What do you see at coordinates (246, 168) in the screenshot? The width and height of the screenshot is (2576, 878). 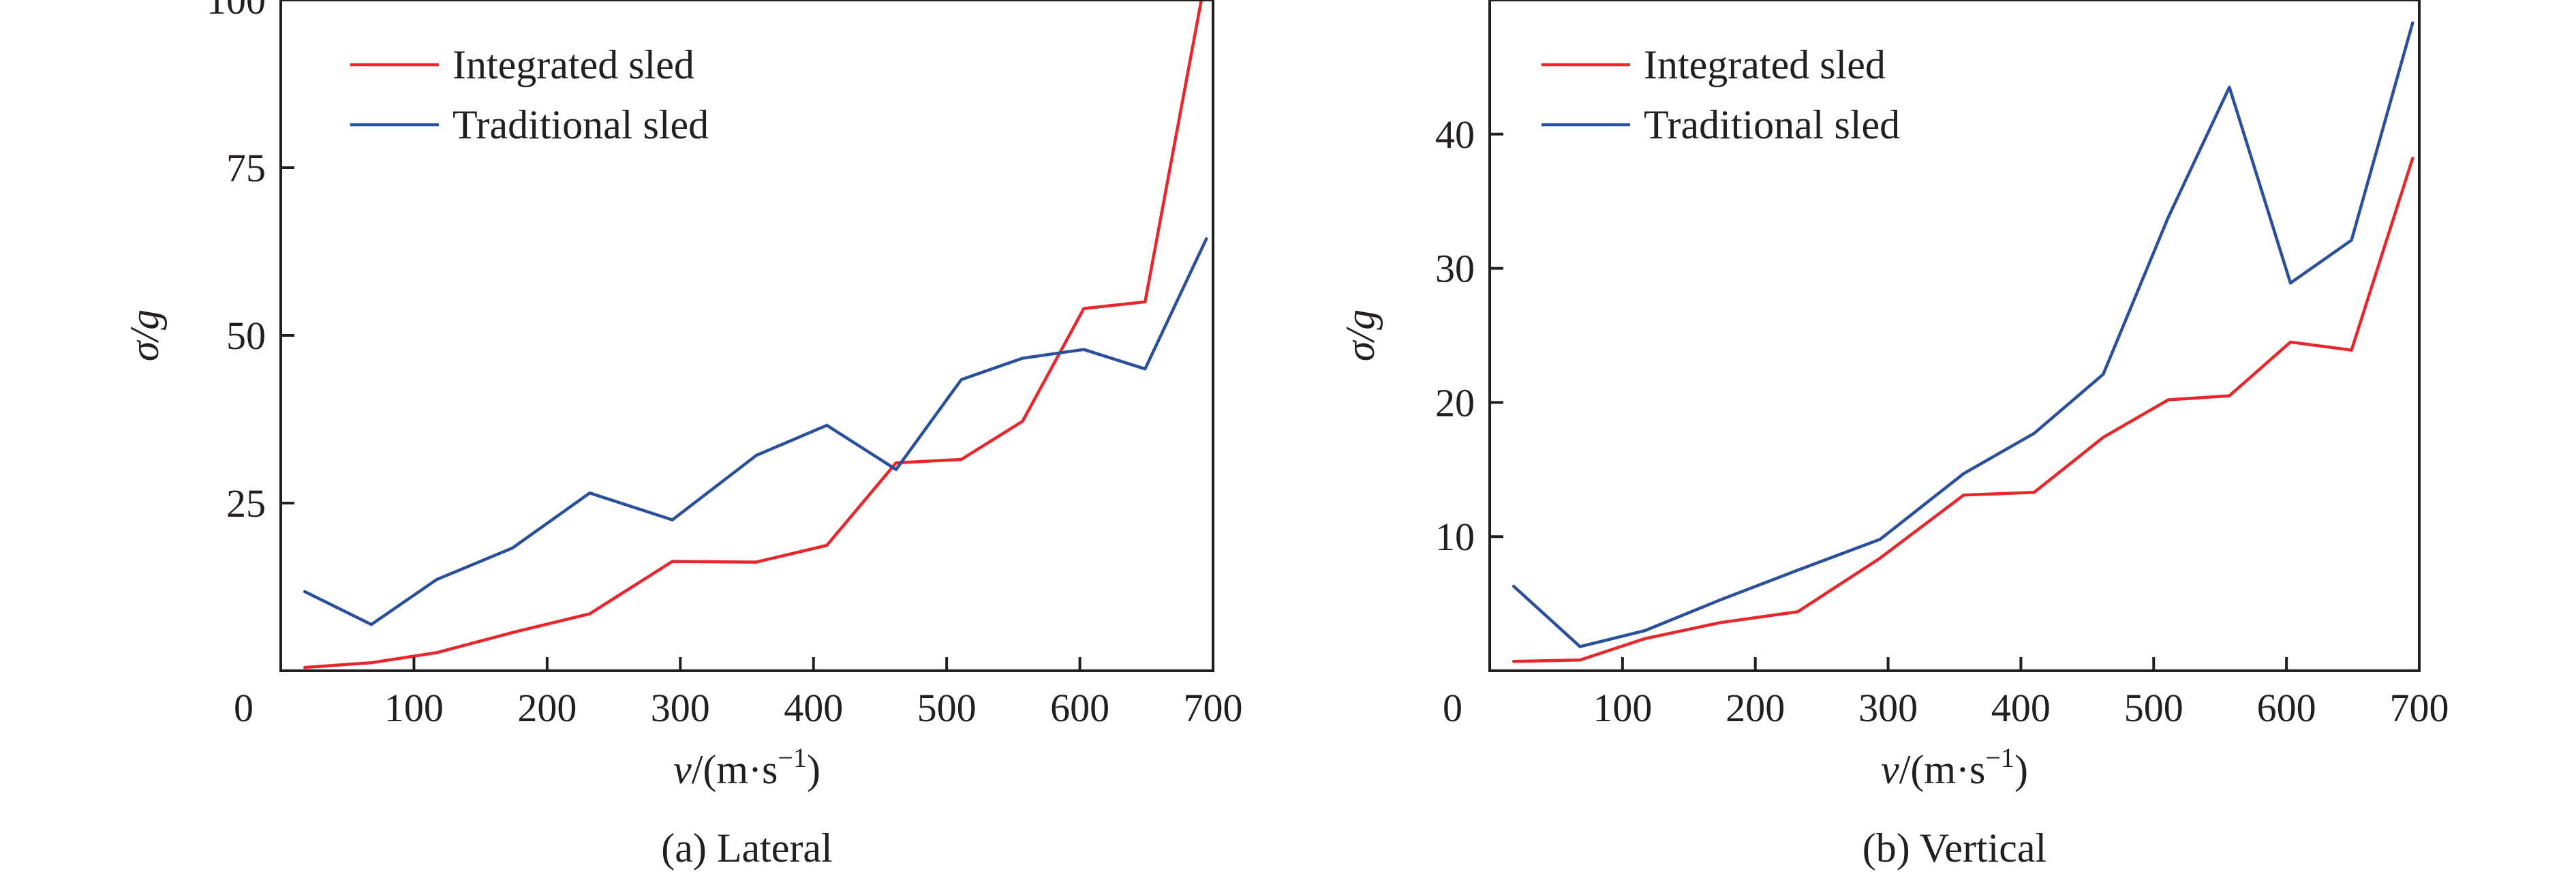 I see `y-tick-label: 75` at bounding box center [246, 168].